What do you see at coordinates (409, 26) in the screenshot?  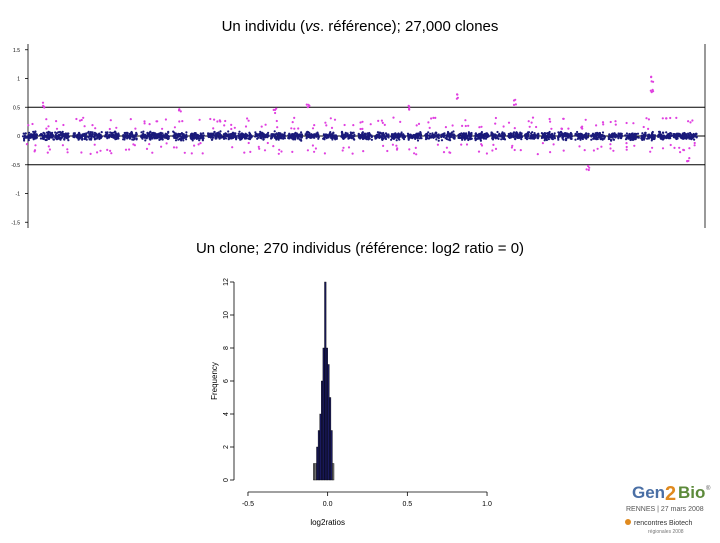 I see `top-title-post: . référence); 27,000 clones` at bounding box center [409, 26].